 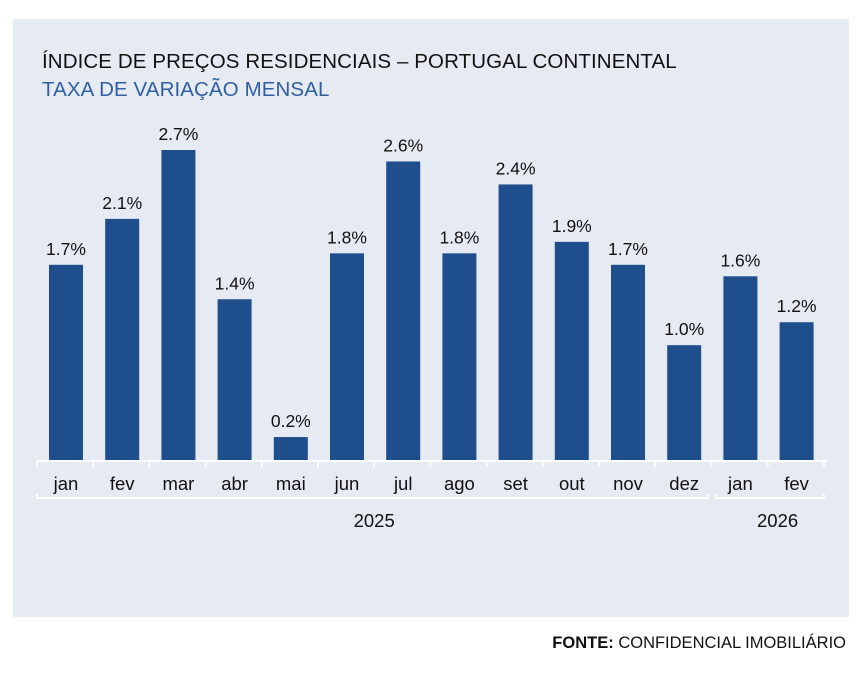 I want to click on data-label-10: 1.9%, so click(x=572, y=226).